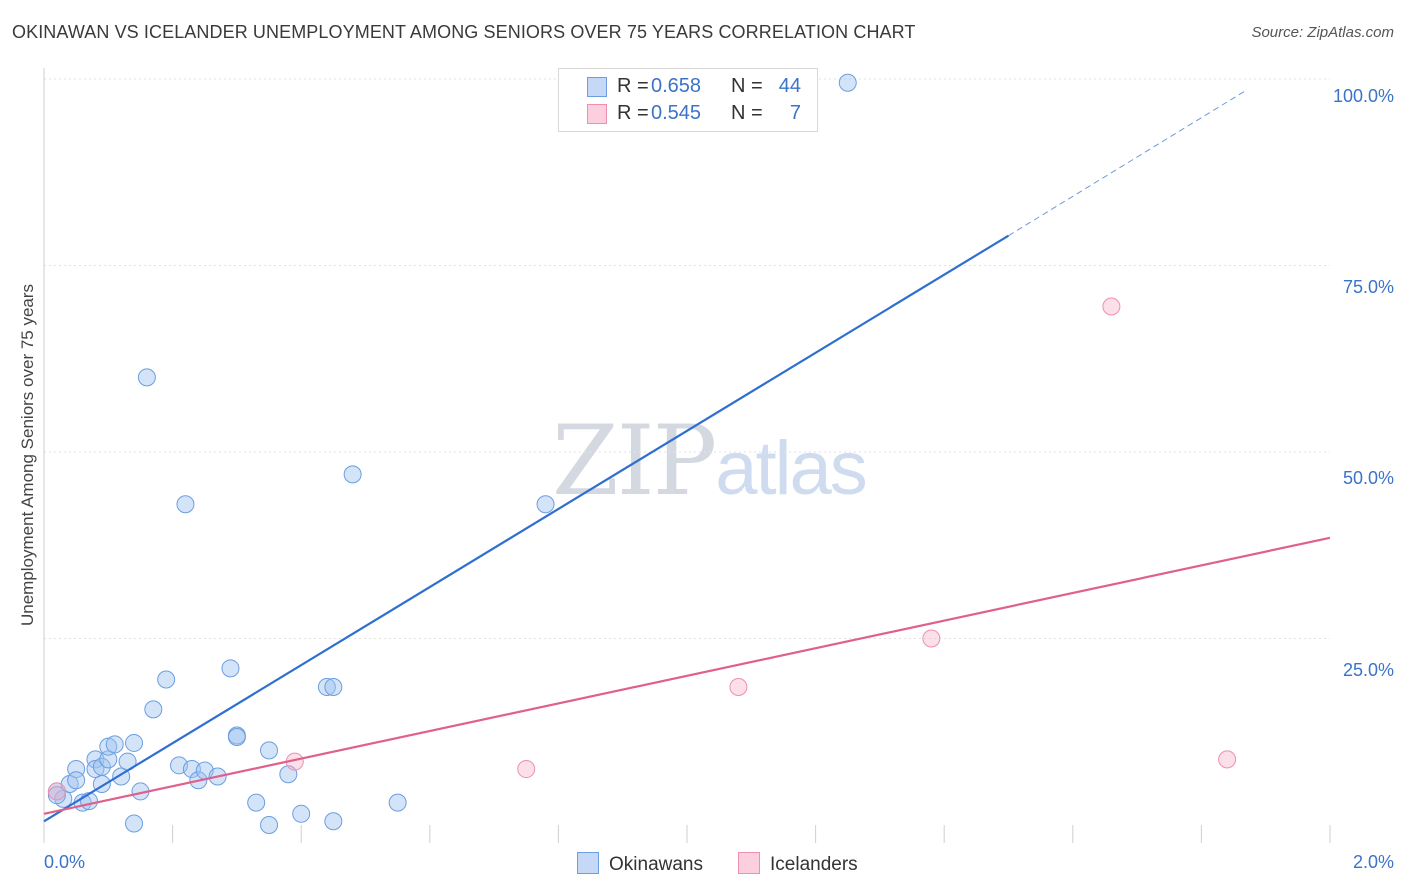 Image resolution: width=1406 pixels, height=892 pixels. Describe the element at coordinates (588, 863) in the screenshot. I see `bottom-legend-swatch-okinawans` at that location.